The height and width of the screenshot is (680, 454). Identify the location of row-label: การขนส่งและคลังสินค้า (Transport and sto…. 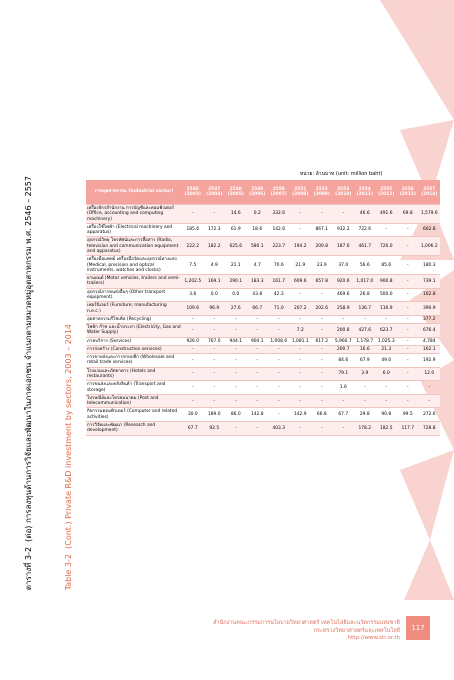
(134, 387).